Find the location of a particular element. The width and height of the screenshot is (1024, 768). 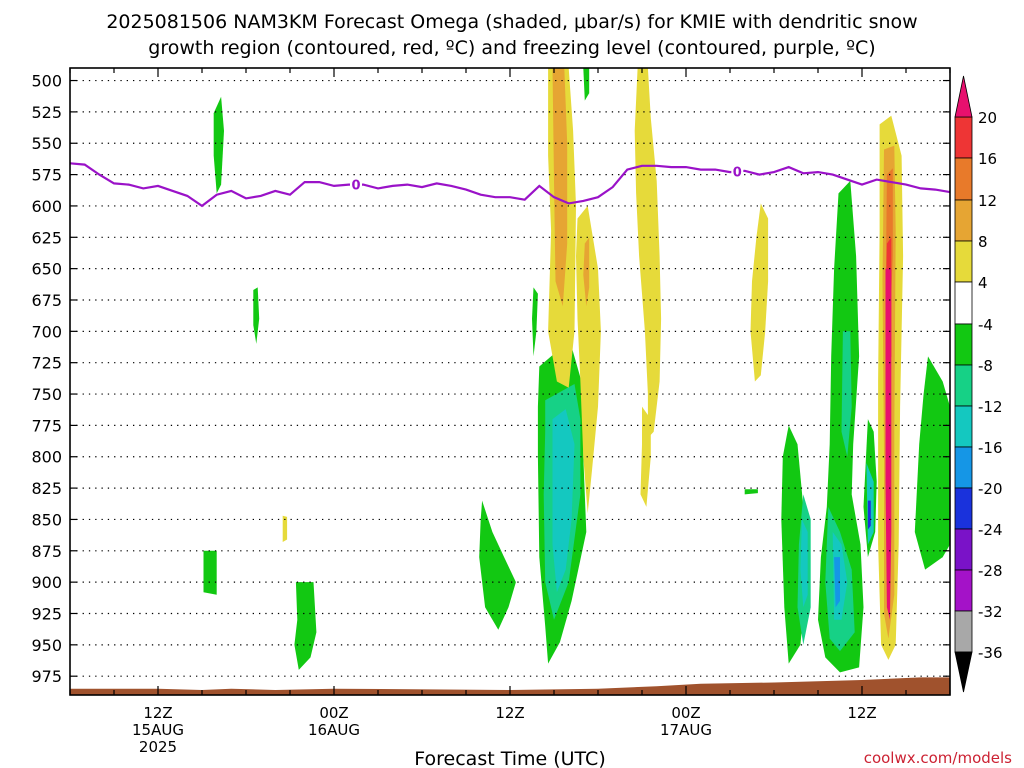

freezing-level-layer: 00 is located at coordinates (510, 185).